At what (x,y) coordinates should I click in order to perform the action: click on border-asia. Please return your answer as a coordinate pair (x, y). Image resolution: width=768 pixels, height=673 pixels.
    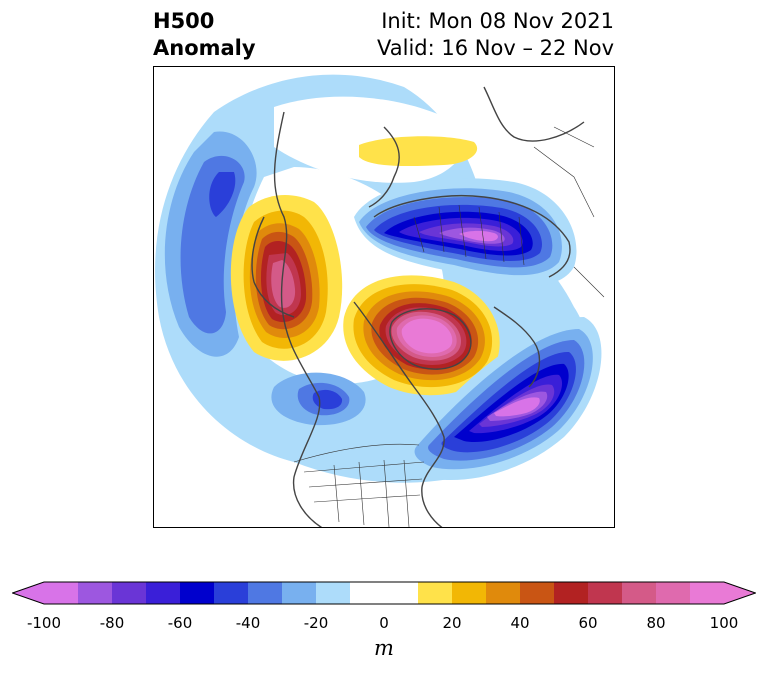
    Looking at the image, I should click on (569, 212).